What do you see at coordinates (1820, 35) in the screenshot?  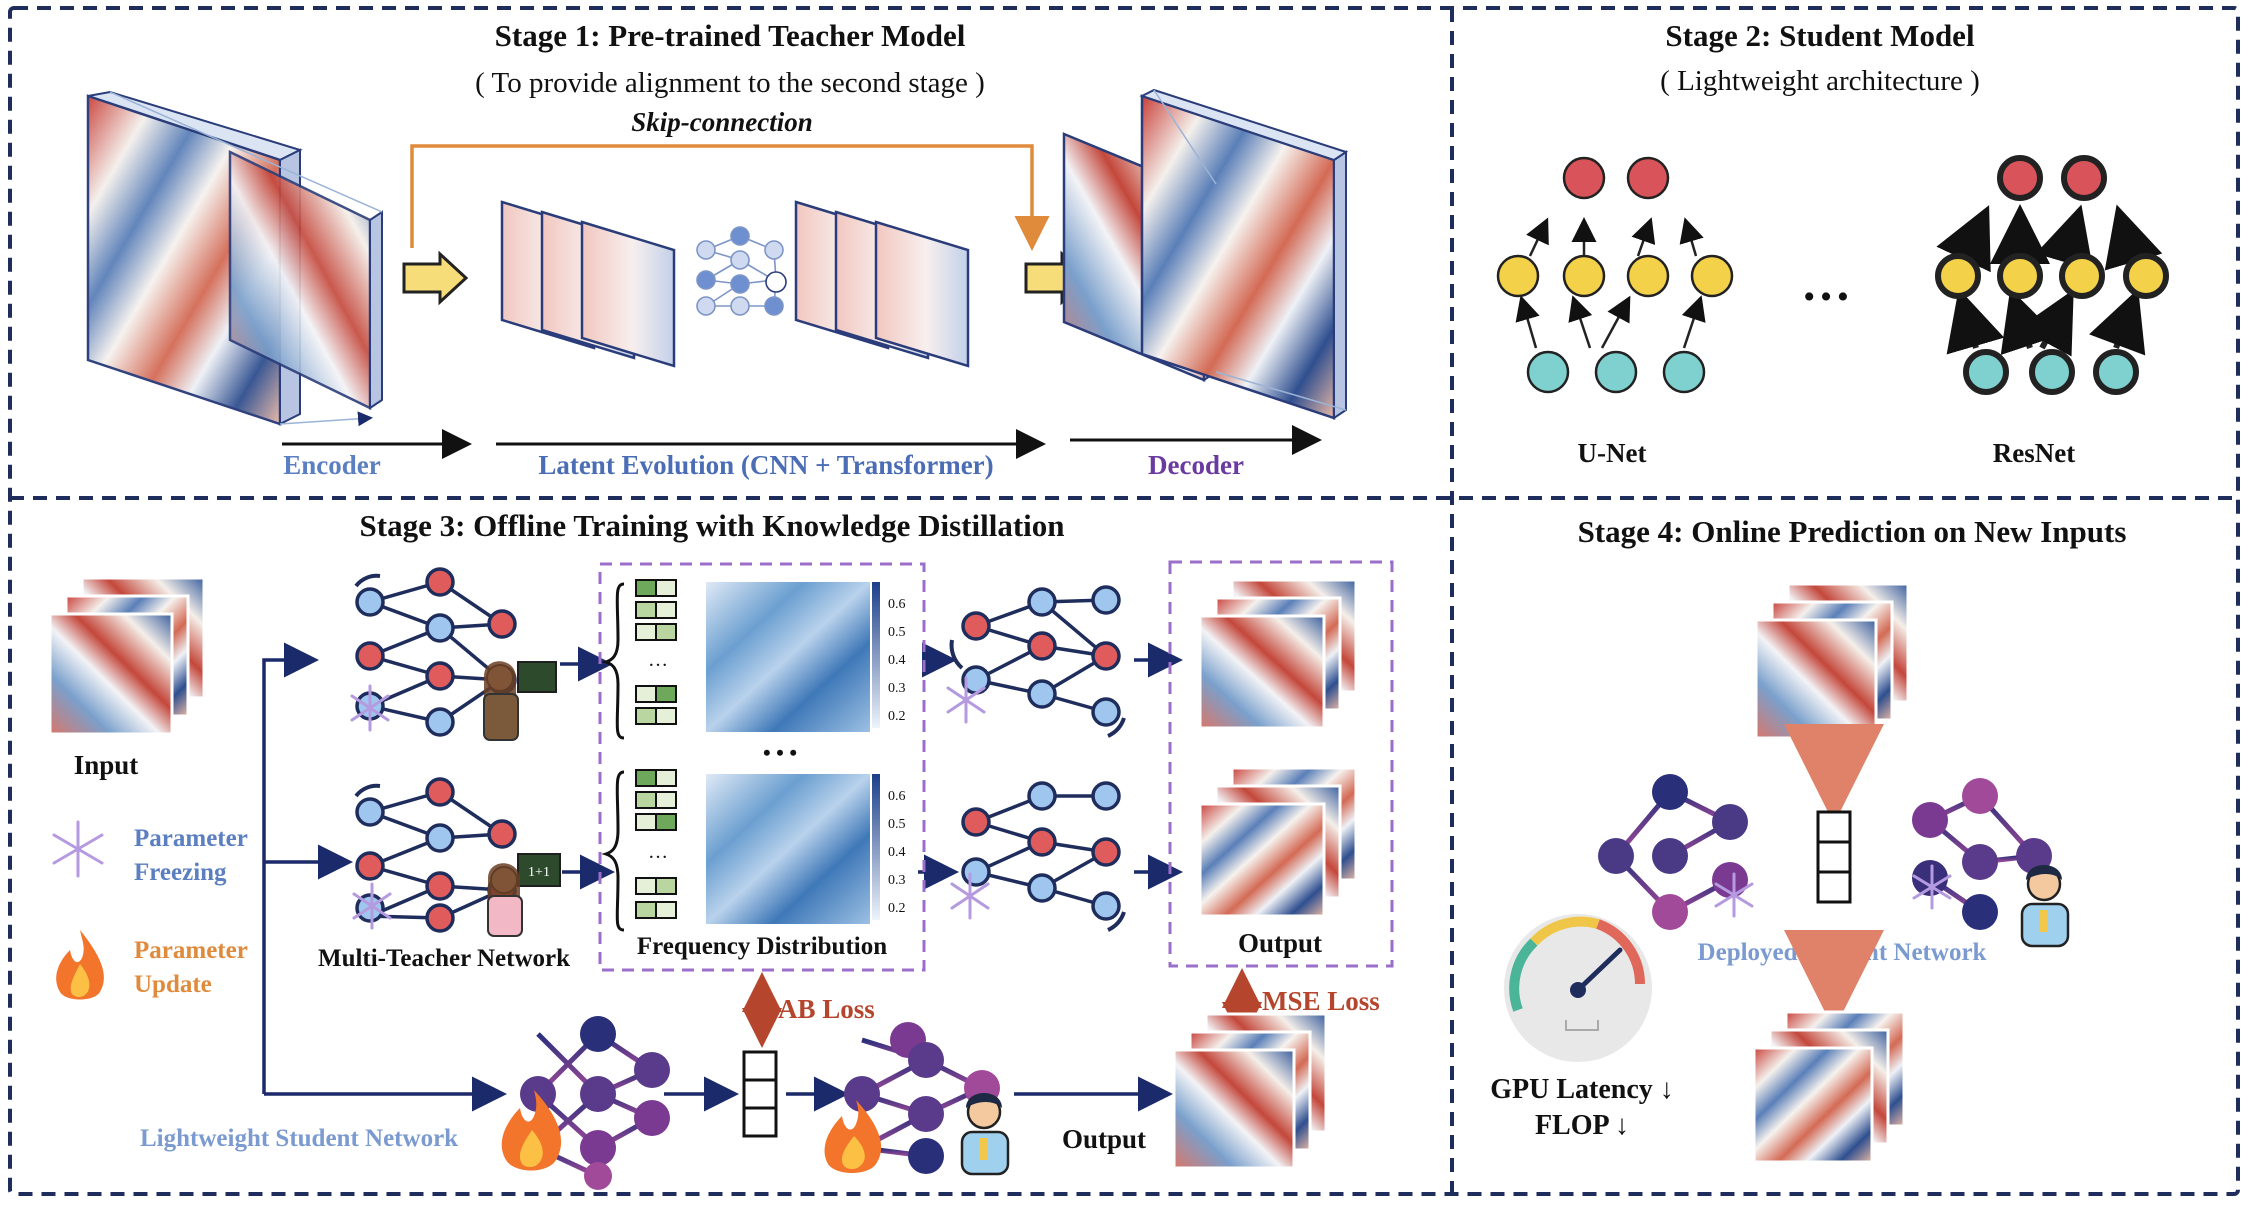 I see `stage2-title: Stage 2: Student Model` at bounding box center [1820, 35].